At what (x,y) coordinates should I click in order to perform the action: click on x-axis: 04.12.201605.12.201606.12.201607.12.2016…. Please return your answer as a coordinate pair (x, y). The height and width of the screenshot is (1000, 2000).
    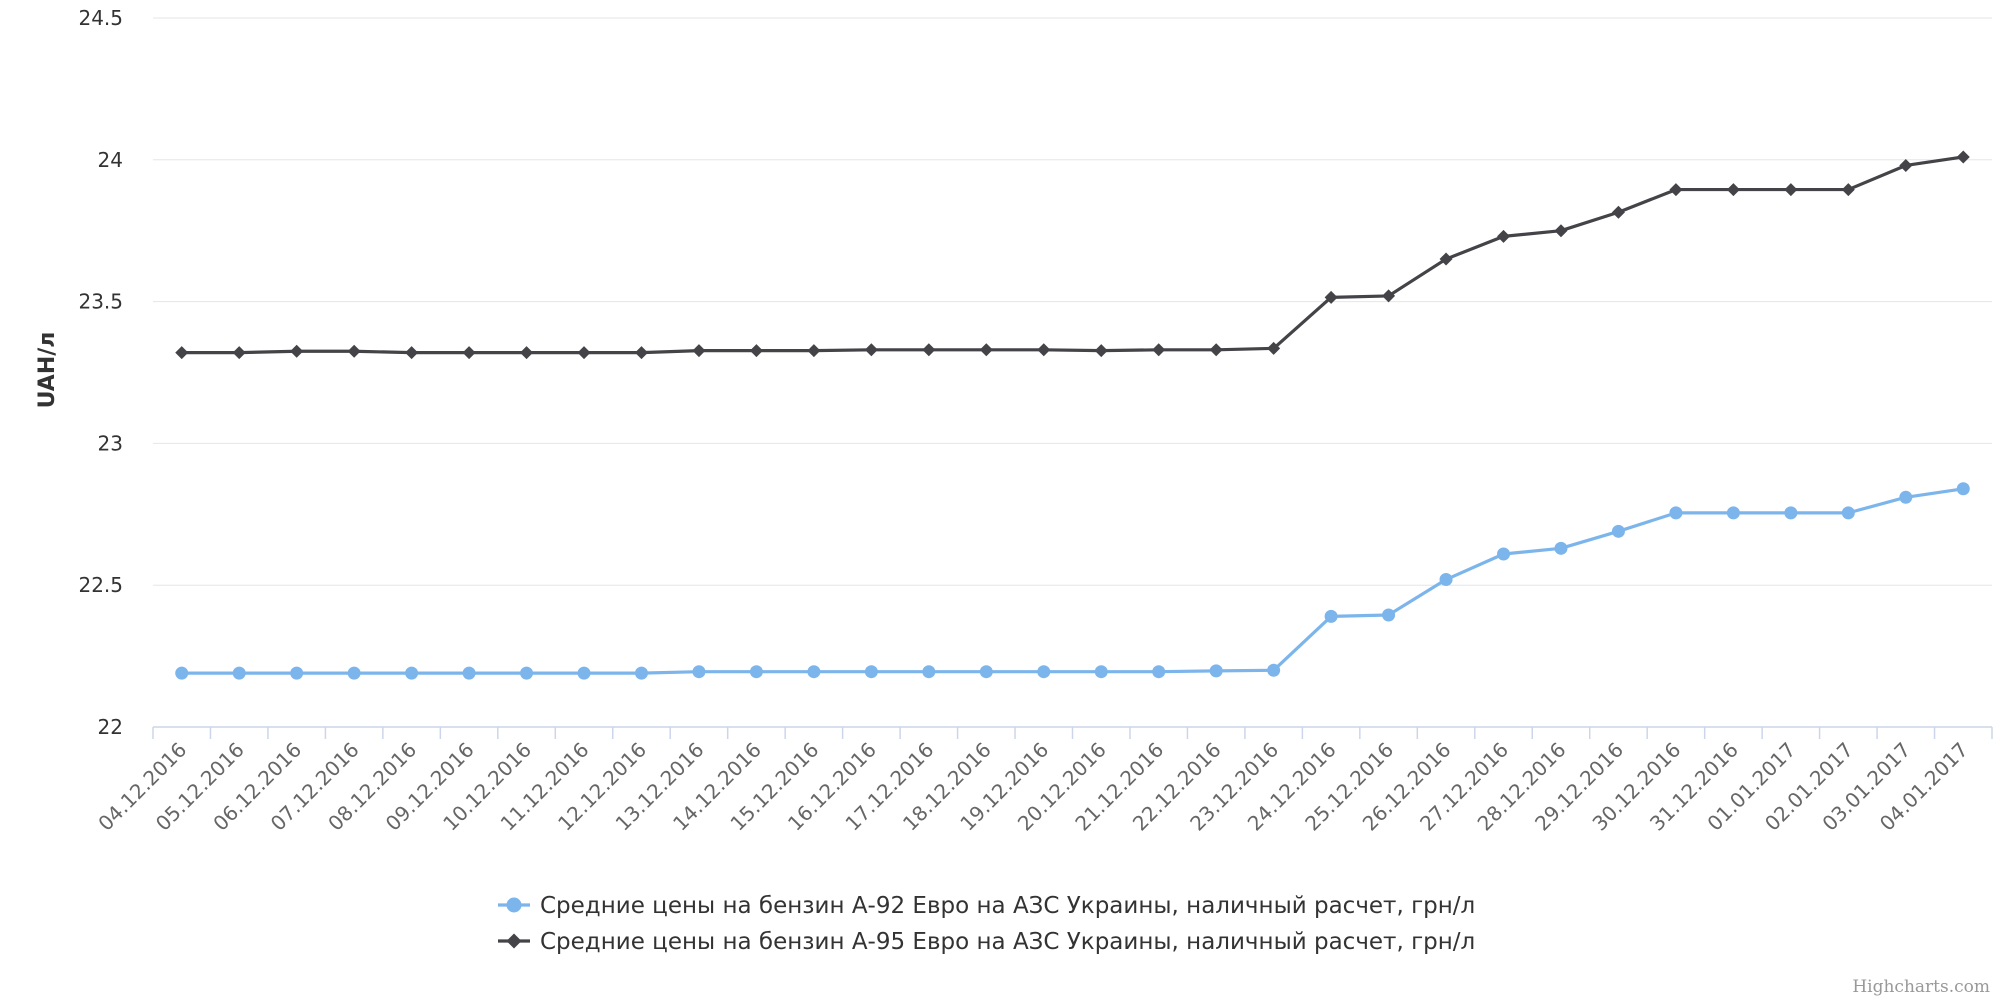
    Looking at the image, I should click on (1043, 781).